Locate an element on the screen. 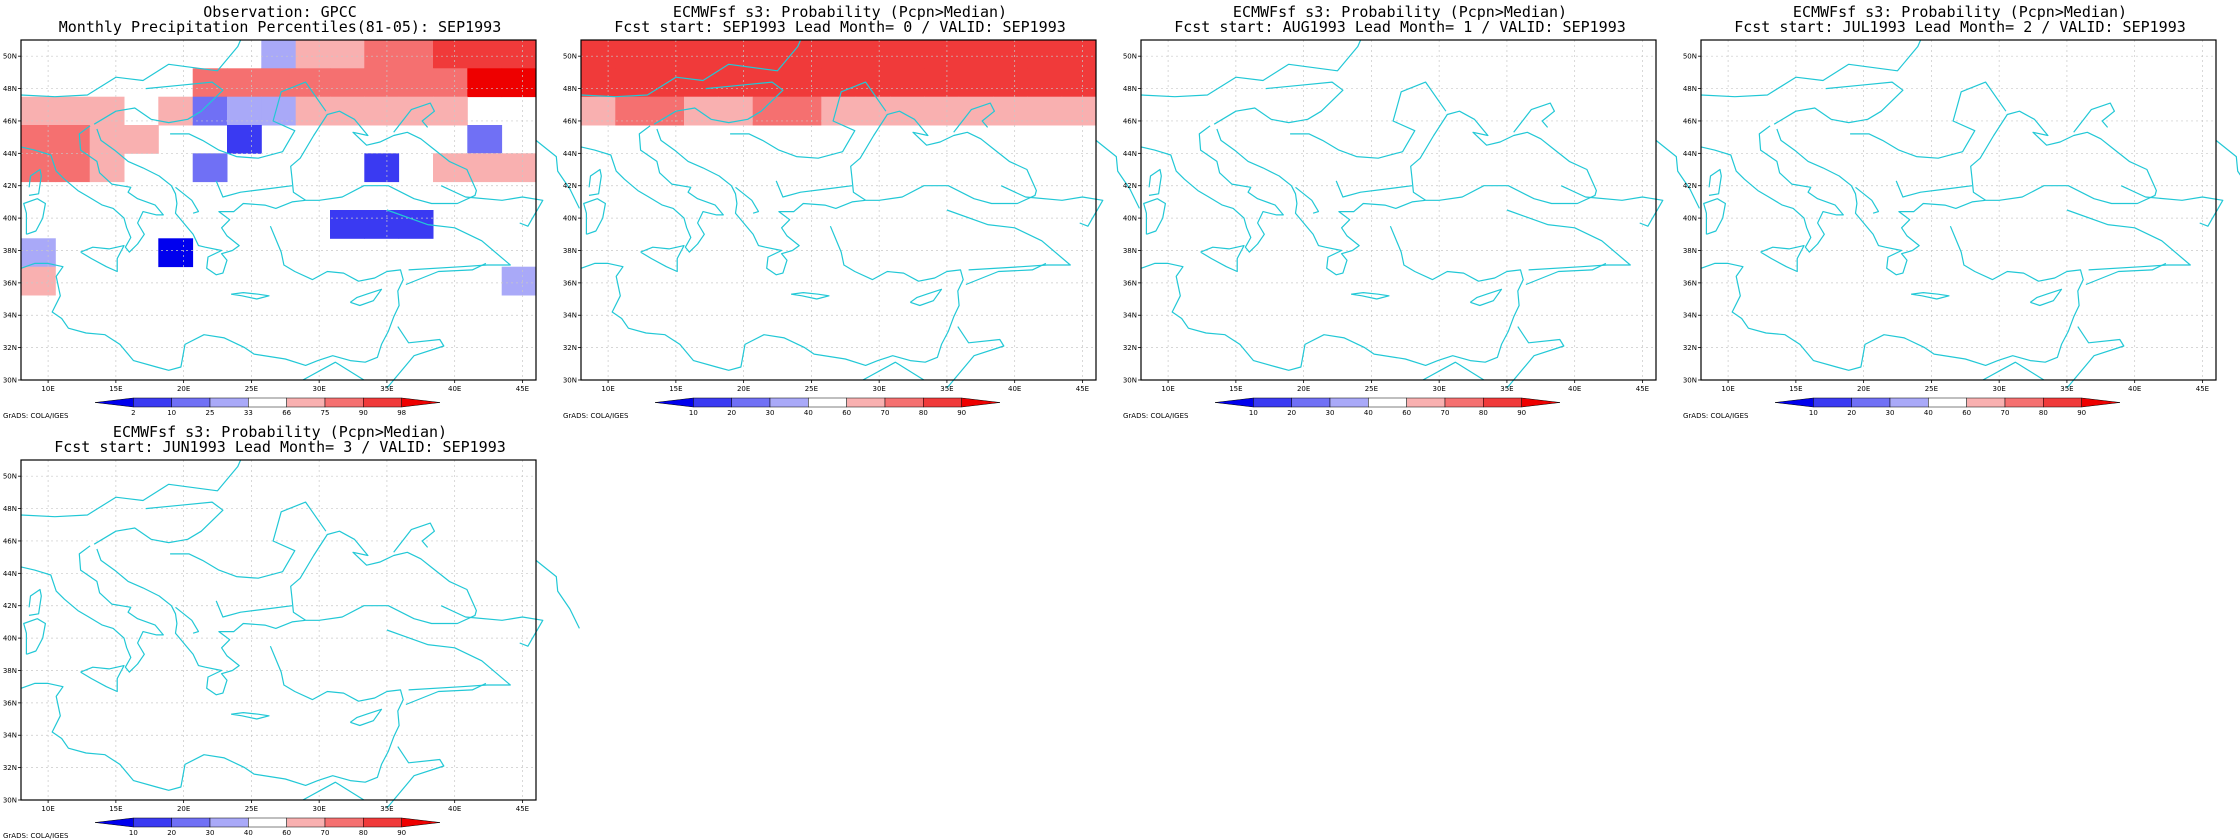 This screenshot has height=840, width=2240. colorbar-label: 80 is located at coordinates (2043, 413).